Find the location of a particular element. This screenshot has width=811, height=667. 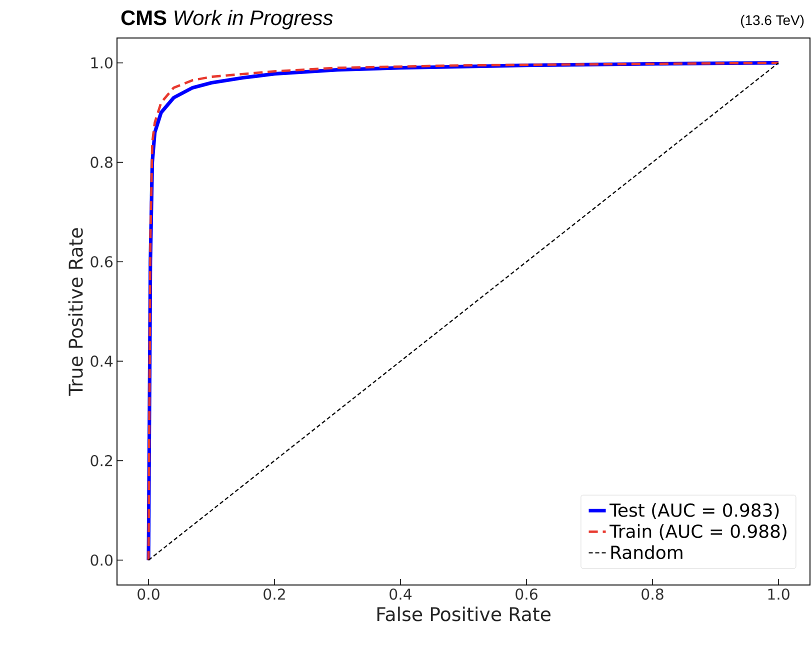

y-tick-label: 0.6 is located at coordinates (101, 262).